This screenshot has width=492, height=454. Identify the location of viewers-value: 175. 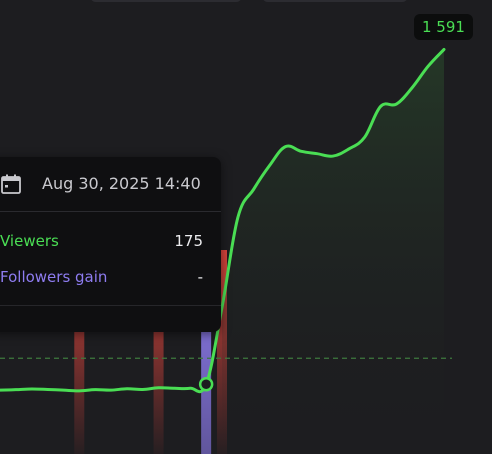
(188, 241).